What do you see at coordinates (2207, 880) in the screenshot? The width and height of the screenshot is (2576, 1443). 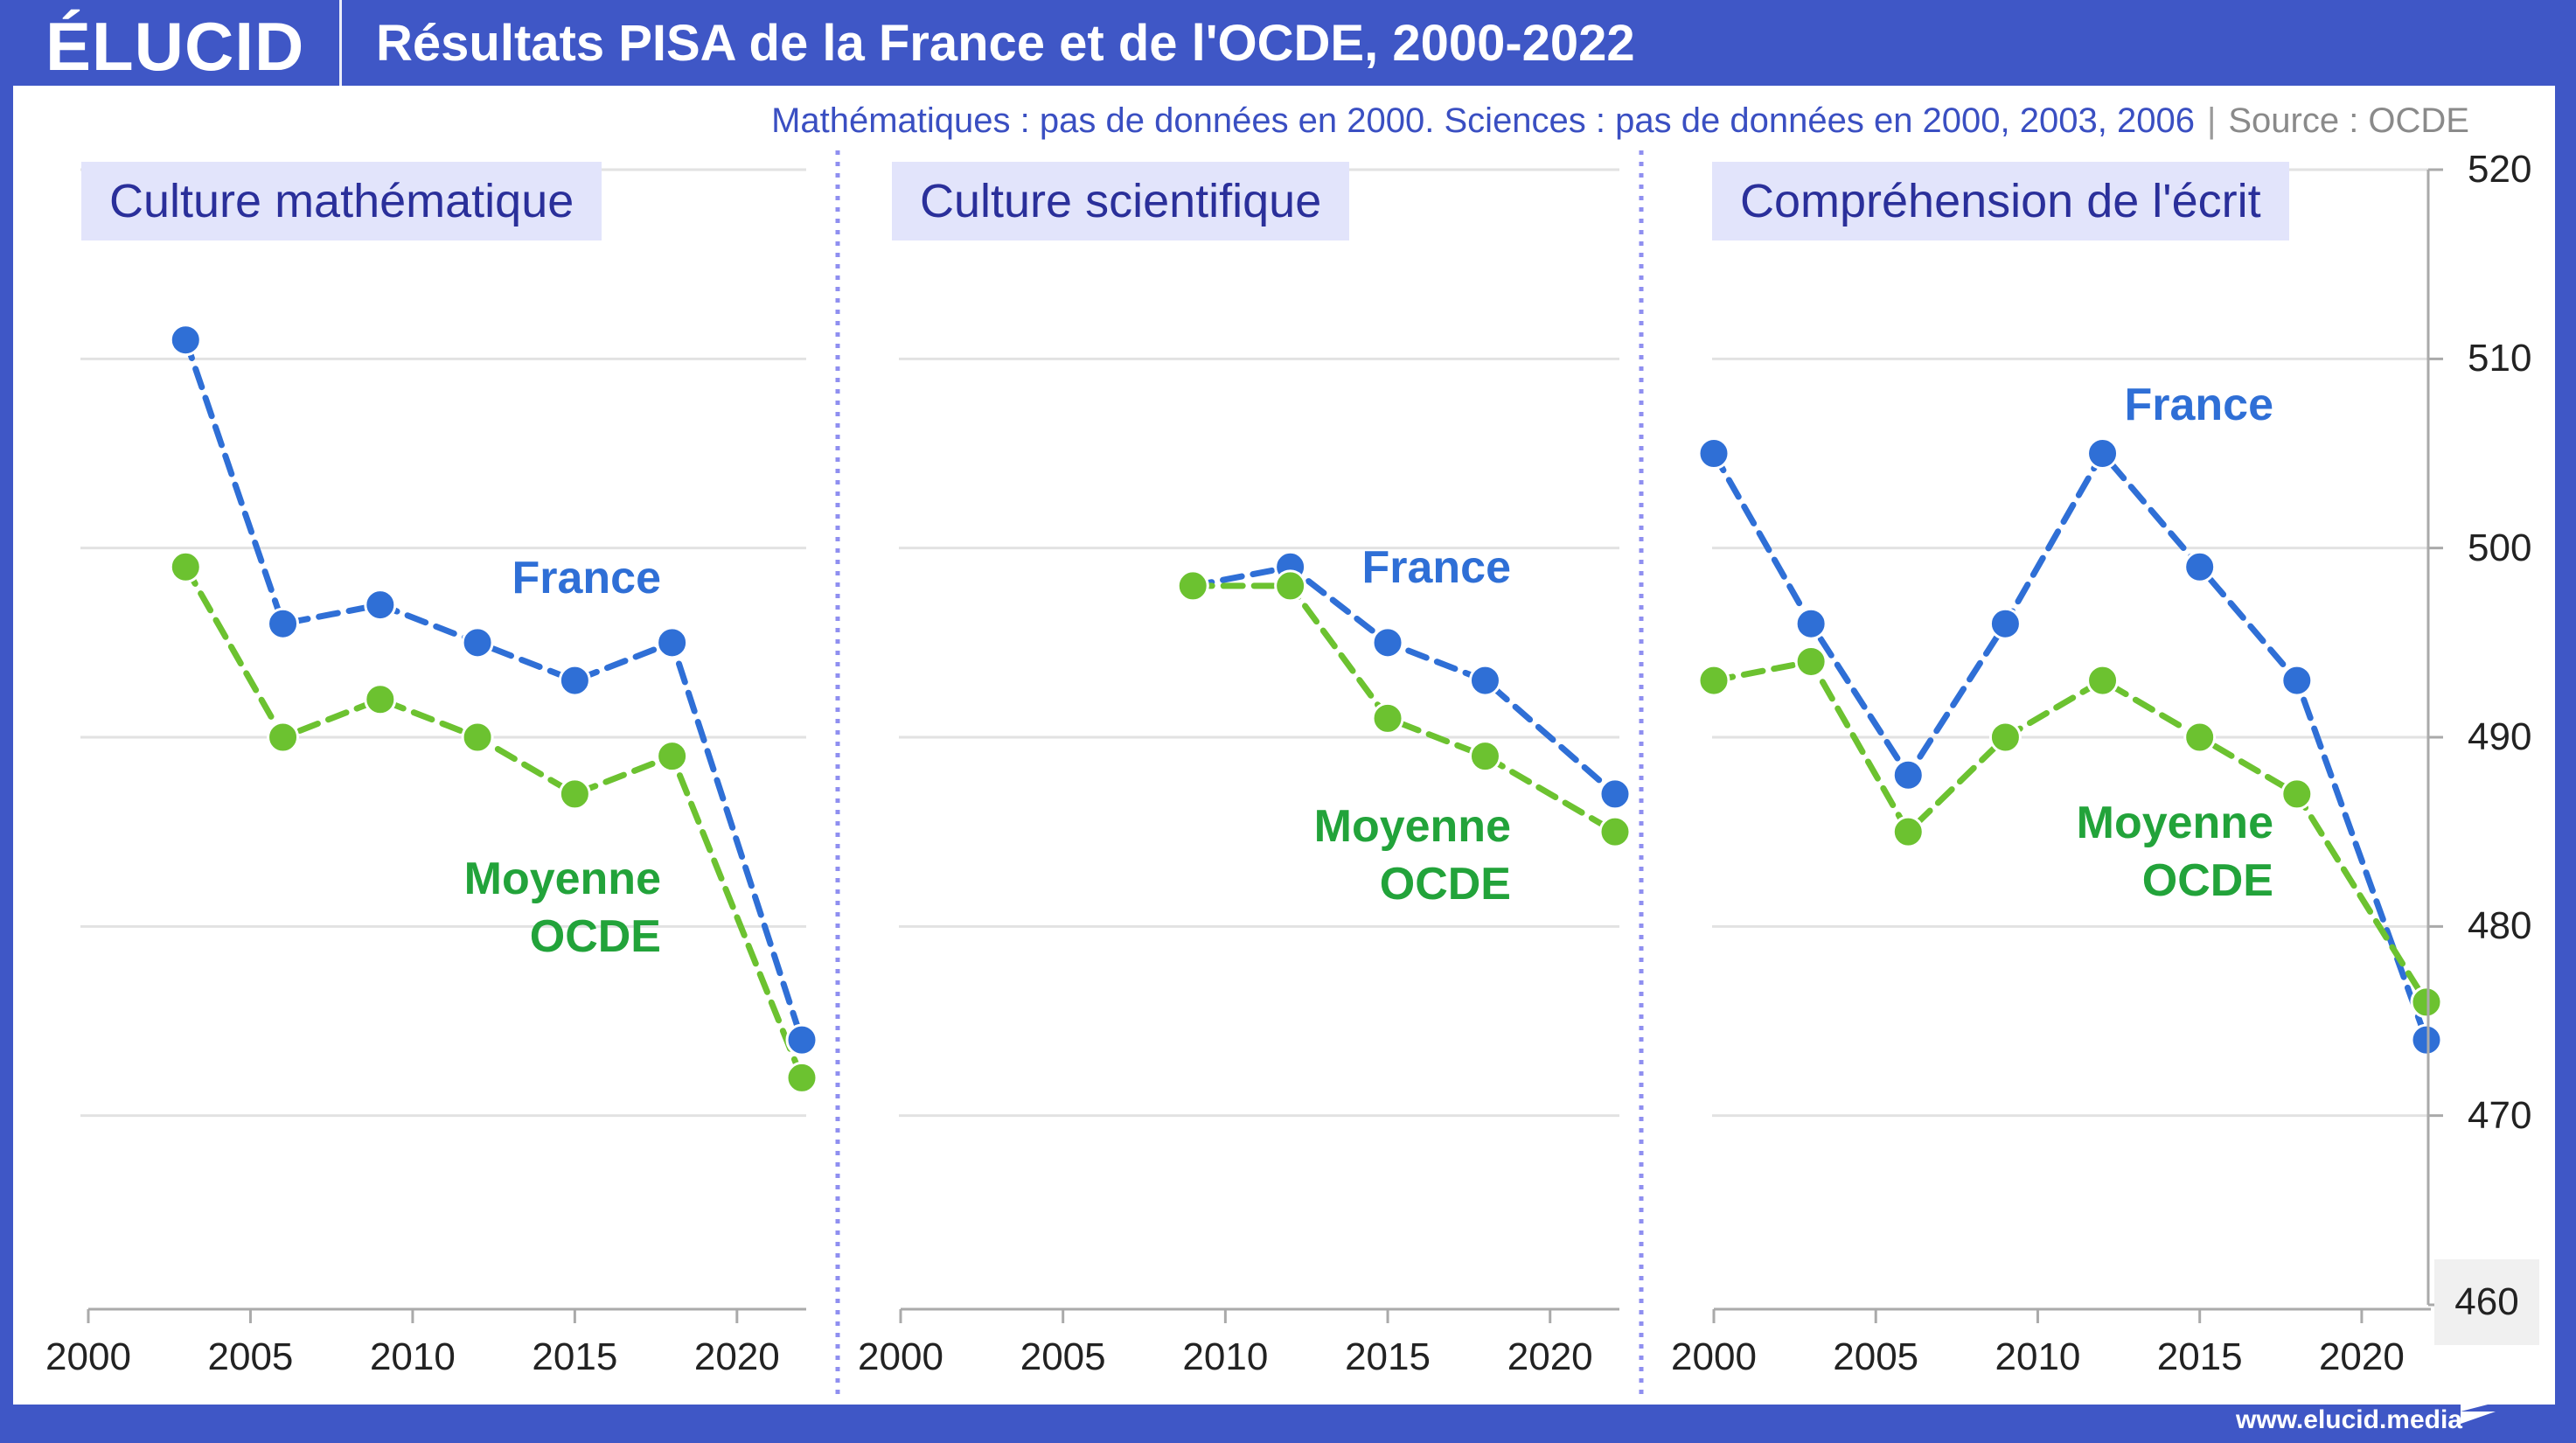 I see `label-ocde-reading-line2: OCDE` at bounding box center [2207, 880].